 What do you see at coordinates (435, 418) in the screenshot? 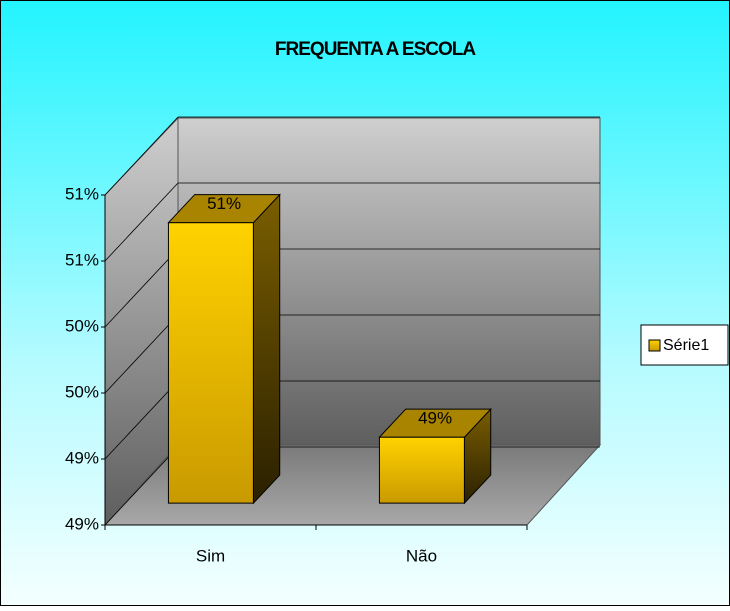
I see `data-label: 49%` at bounding box center [435, 418].